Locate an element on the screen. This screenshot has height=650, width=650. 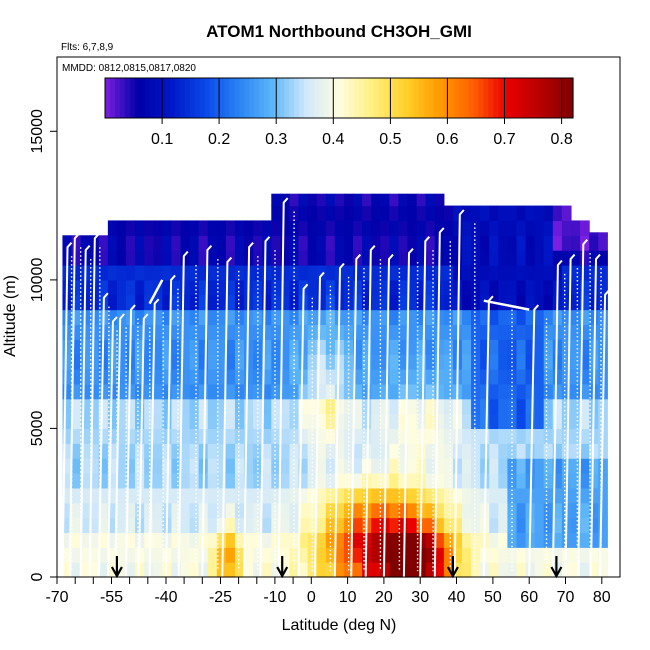
arrow-marker-layer is located at coordinates (336, 567).